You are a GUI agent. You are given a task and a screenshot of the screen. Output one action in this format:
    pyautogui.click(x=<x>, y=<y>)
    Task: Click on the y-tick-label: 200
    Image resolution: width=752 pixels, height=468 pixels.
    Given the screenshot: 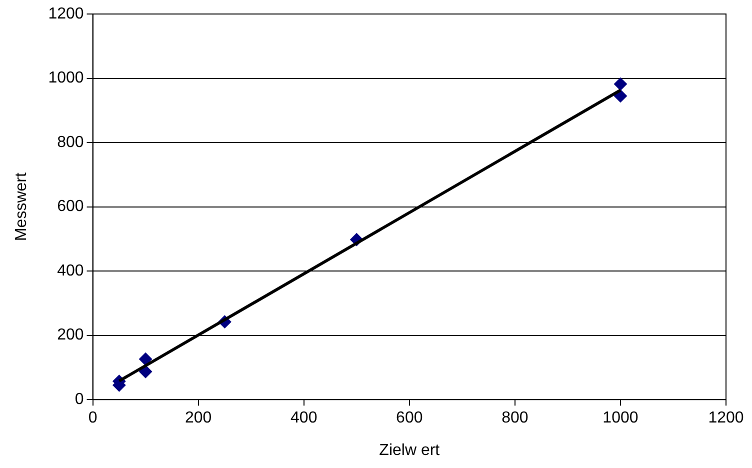 What is the action you would take?
    pyautogui.click(x=70, y=335)
    